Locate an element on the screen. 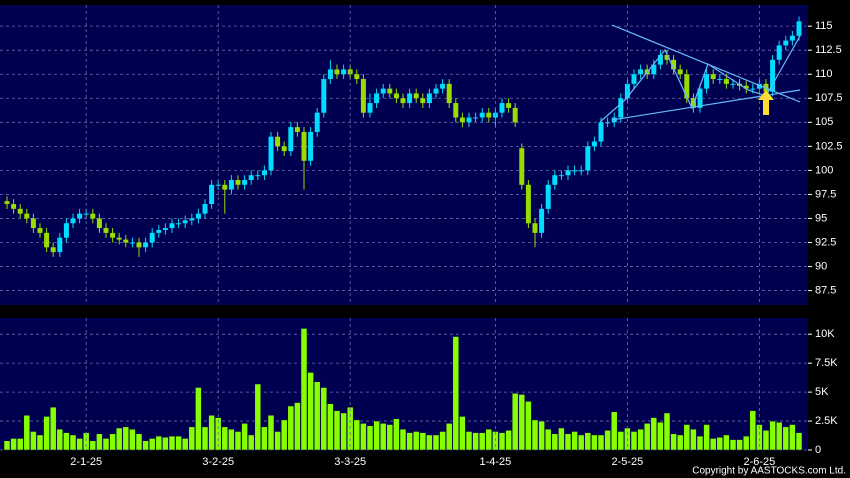 The image size is (850, 478). y-tick-label: 110 is located at coordinates (824, 74).